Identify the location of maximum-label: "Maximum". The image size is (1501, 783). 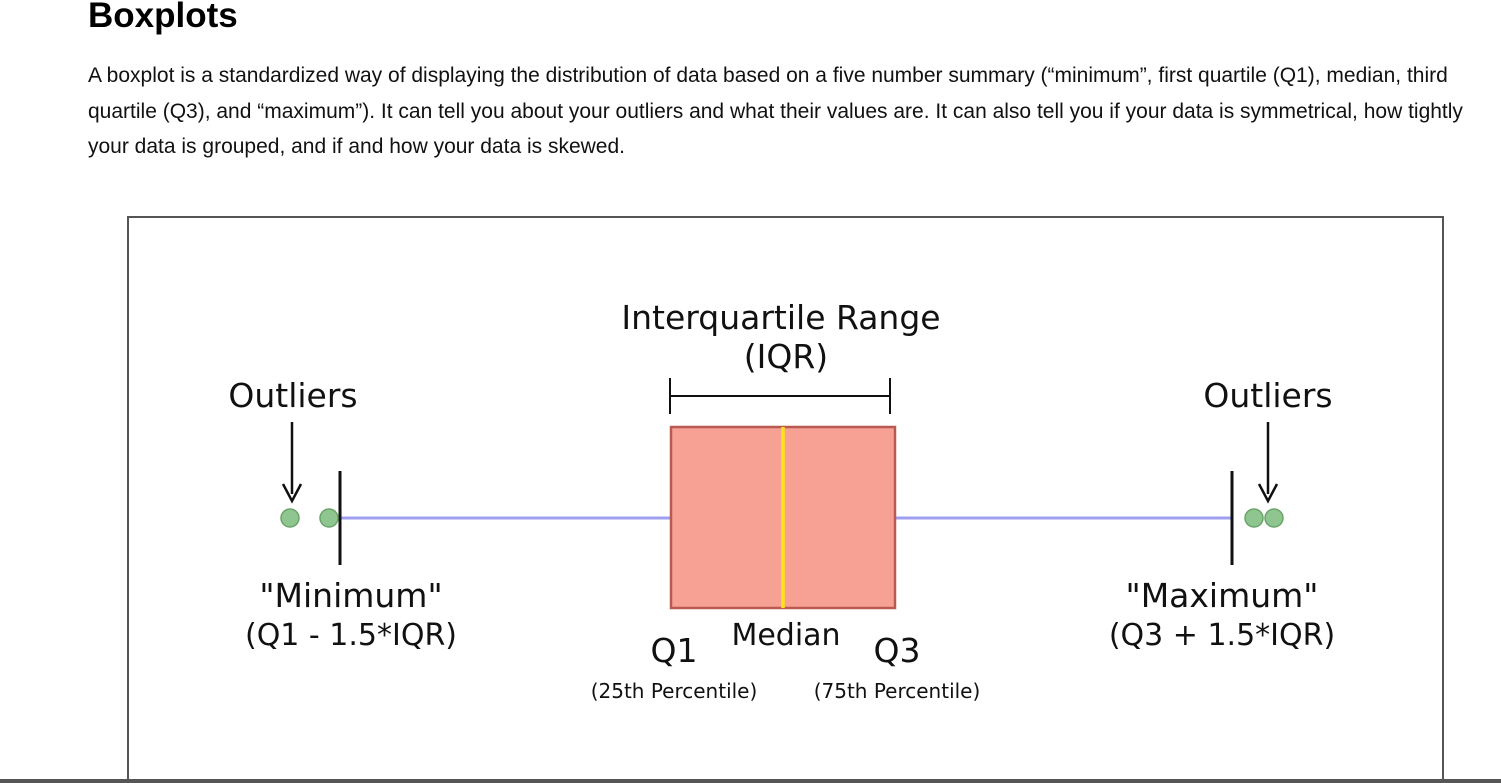
(1222, 595).